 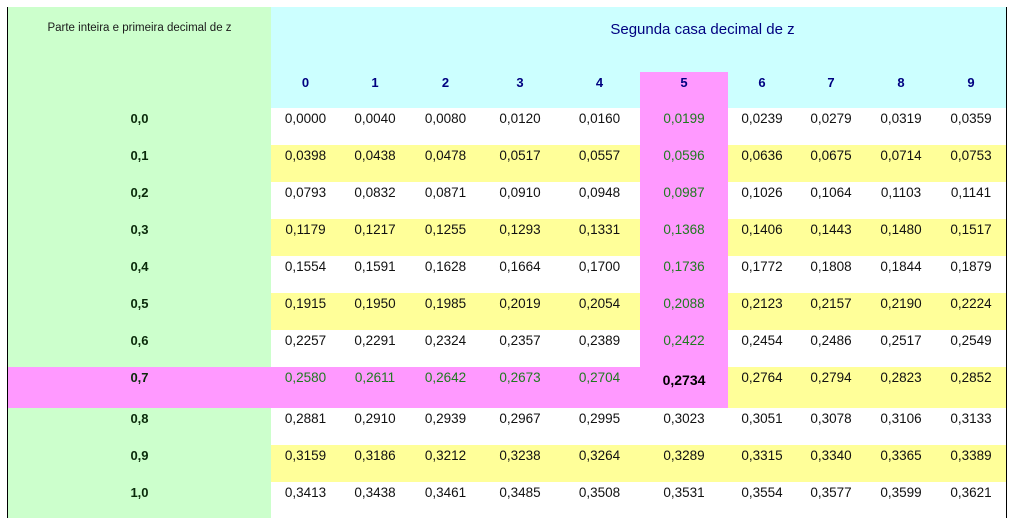 I want to click on table-cell: 0,0040, so click(x=375, y=118).